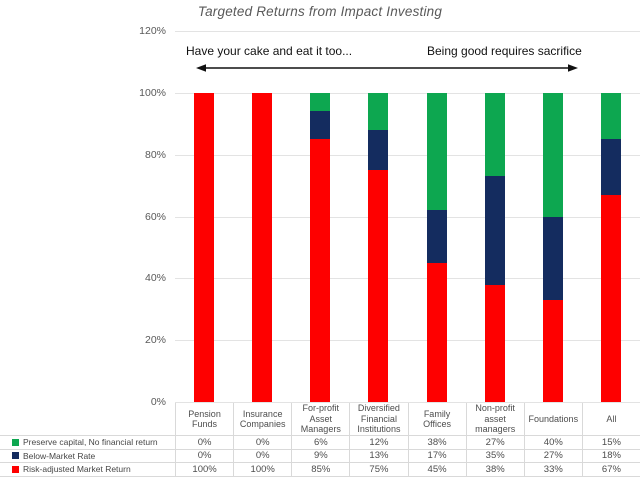 This screenshot has height=479, width=640. What do you see at coordinates (158, 402) in the screenshot?
I see `y-axis-tick-label: 0%` at bounding box center [158, 402].